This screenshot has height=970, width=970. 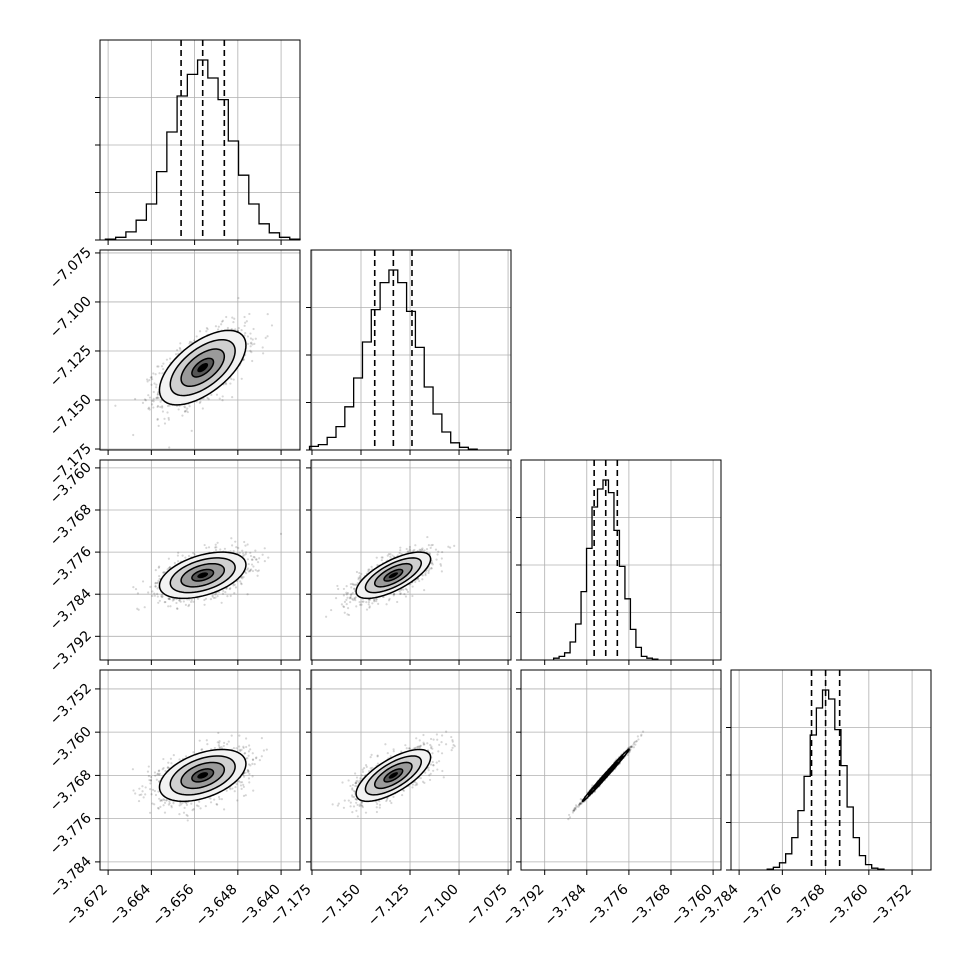 I want to click on histogram-panel-p2, so click(x=619, y=562).